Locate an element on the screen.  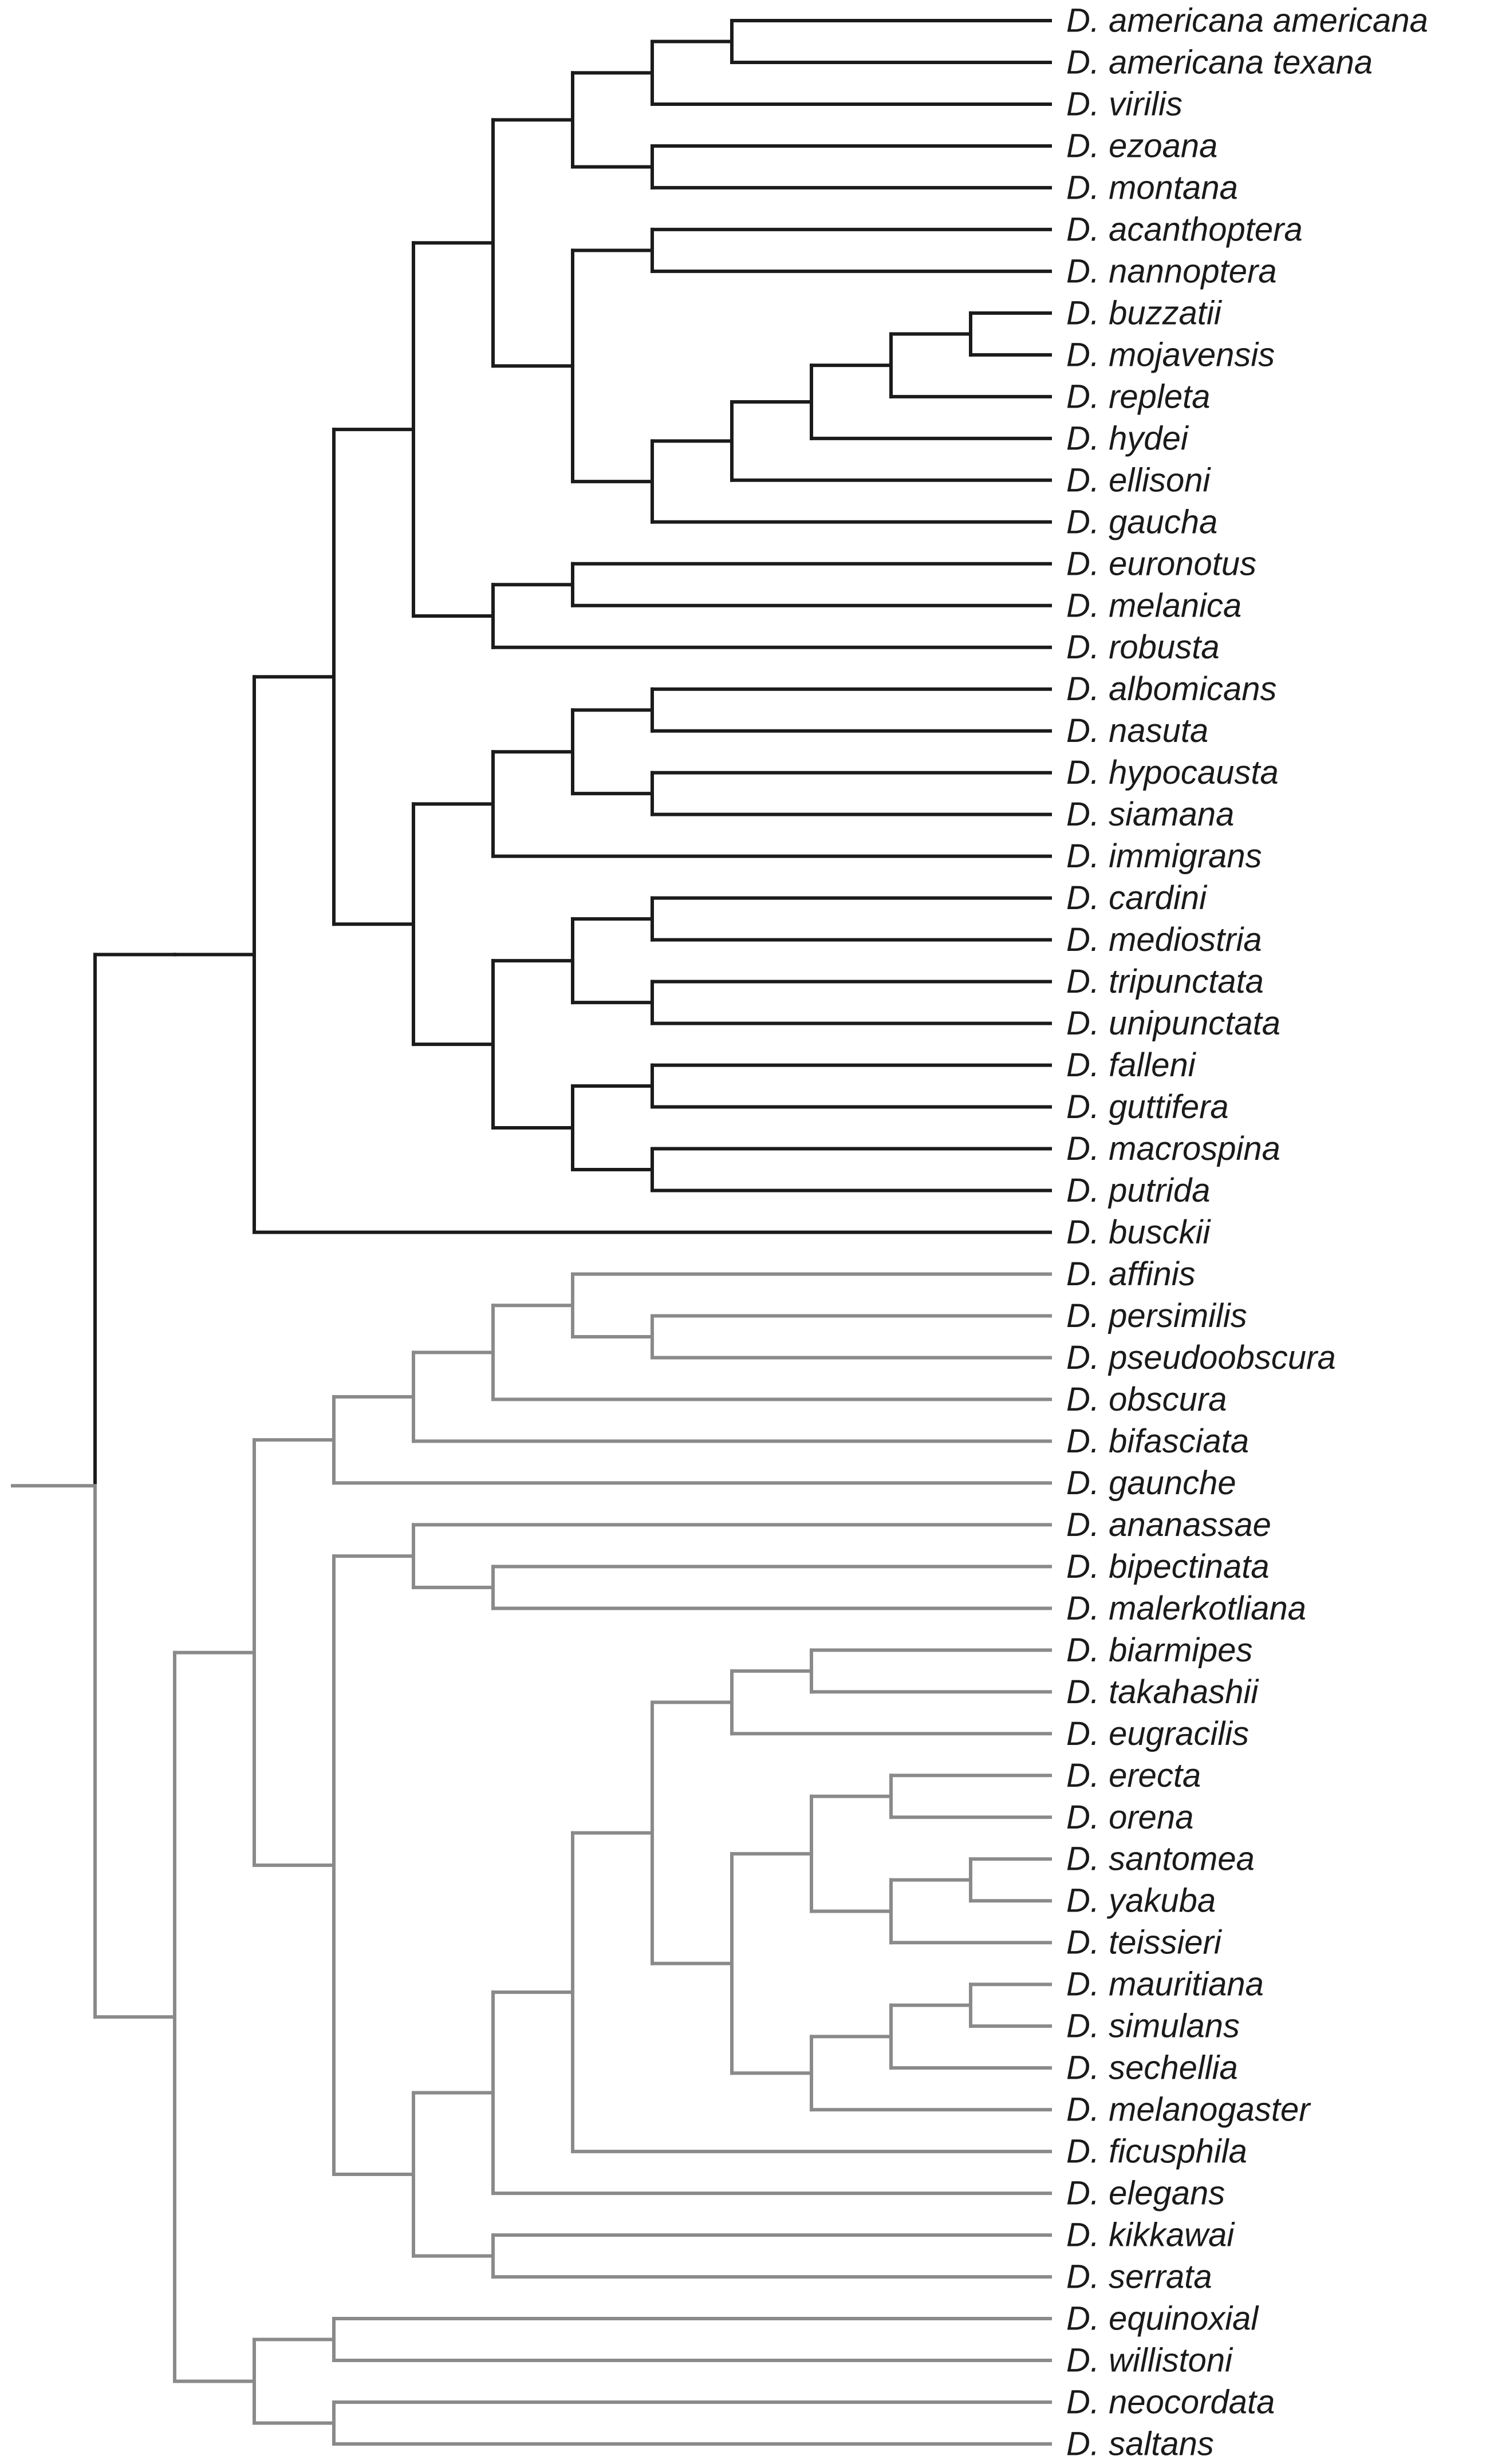
taxon-label: D. eugracilis is located at coordinates (1157, 1733).